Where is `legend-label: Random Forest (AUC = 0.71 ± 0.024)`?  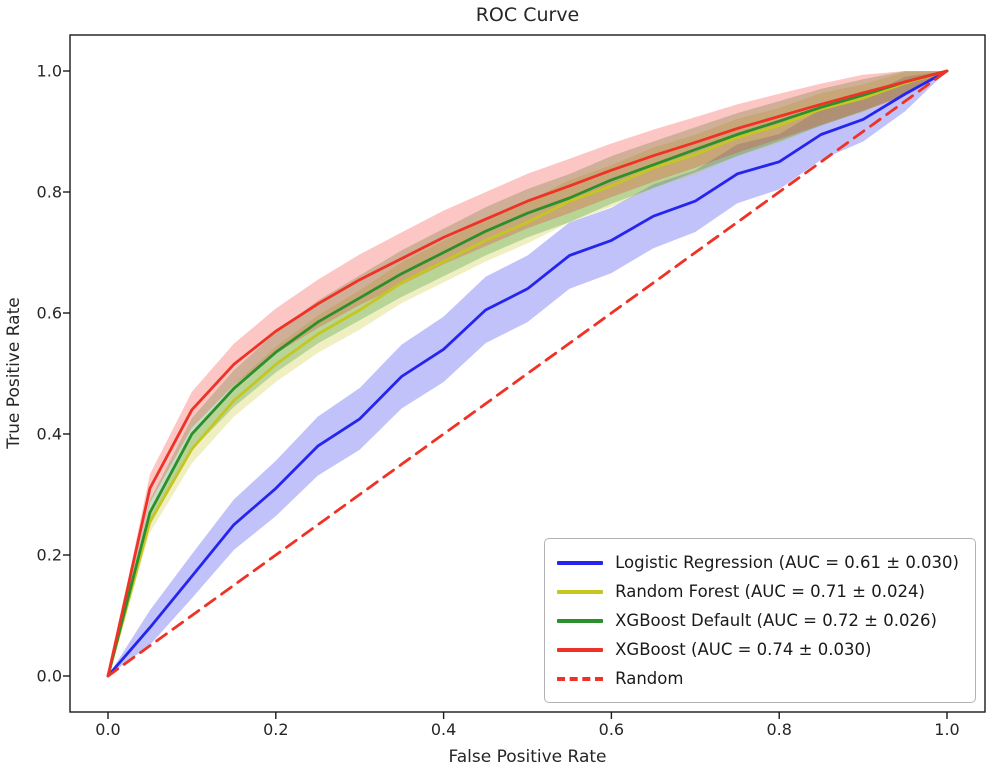 legend-label: Random Forest (AUC = 0.71 ± 0.024) is located at coordinates (770, 591).